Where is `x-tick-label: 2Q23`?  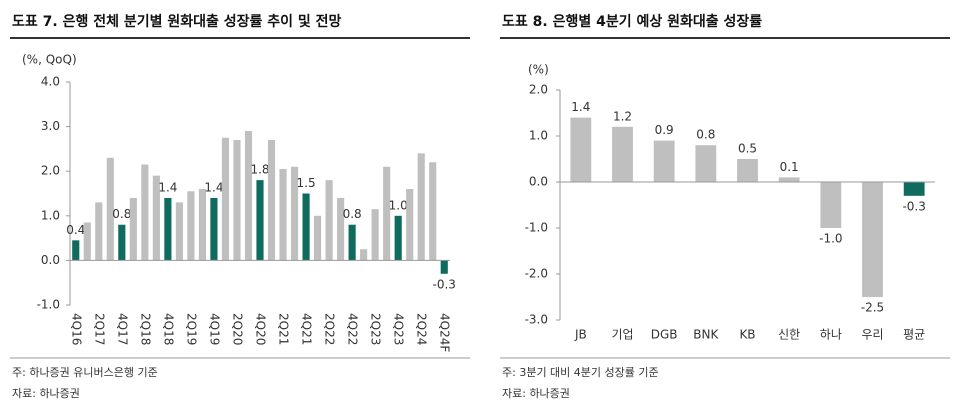 x-tick-label: 2Q23 is located at coordinates (376, 329).